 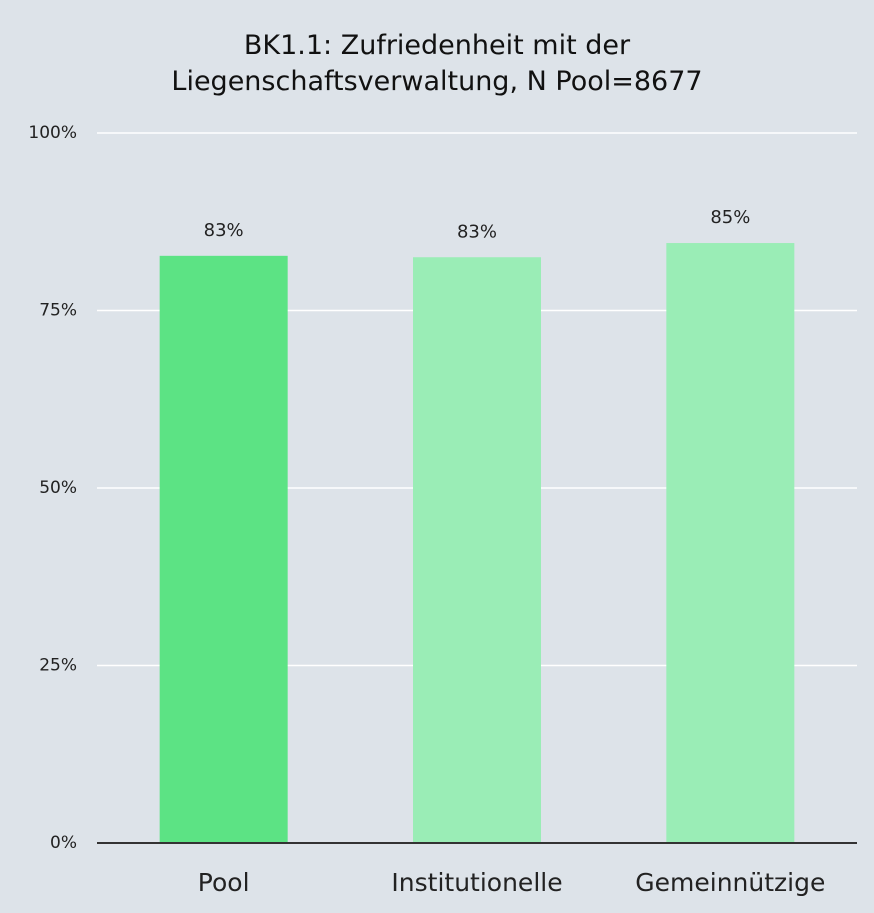 I want to click on y-tick-label: 50%, so click(x=58, y=488).